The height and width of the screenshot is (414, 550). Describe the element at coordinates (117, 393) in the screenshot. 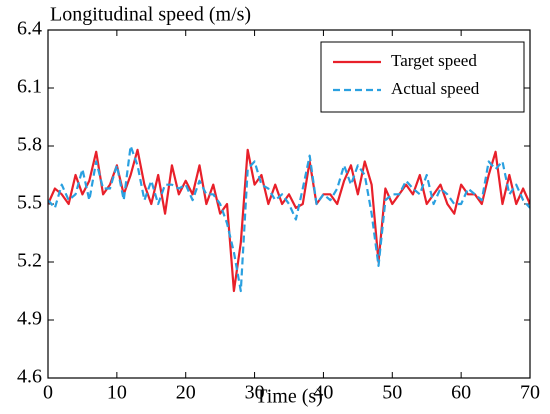

I see `x-tick-label: 10` at that location.